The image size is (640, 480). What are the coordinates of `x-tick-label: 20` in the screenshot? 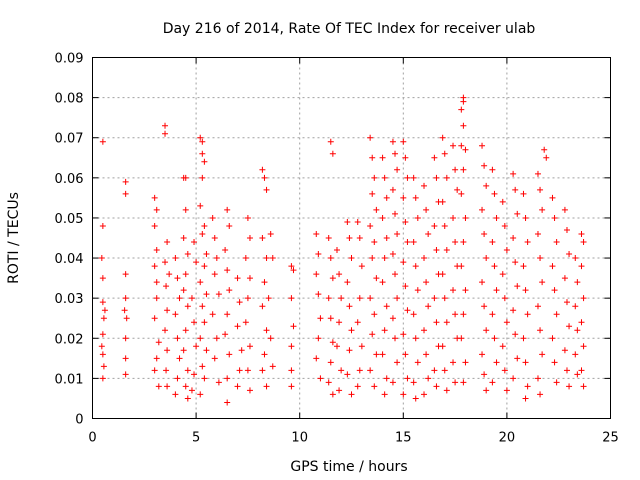 It's located at (507, 438).